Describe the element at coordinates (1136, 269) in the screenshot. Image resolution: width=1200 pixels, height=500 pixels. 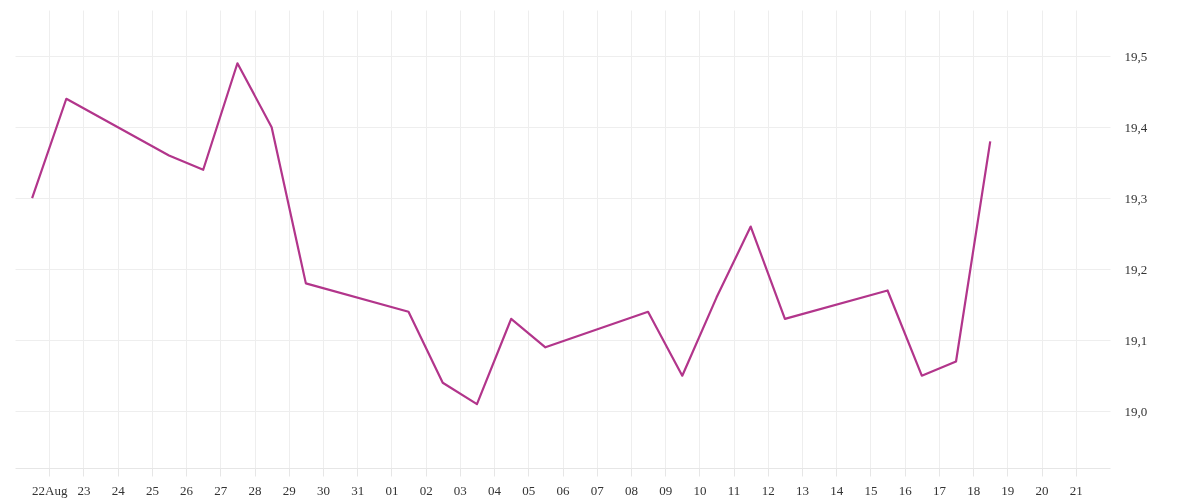
I see `y-tick-label: 19,2` at that location.